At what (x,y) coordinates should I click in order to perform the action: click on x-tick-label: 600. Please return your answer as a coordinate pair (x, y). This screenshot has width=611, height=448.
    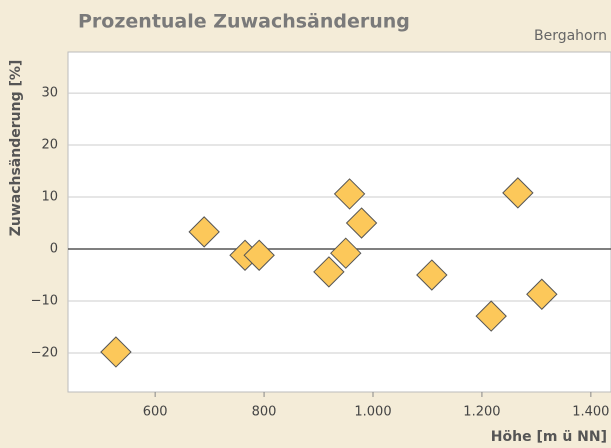
    Looking at the image, I should click on (155, 412).